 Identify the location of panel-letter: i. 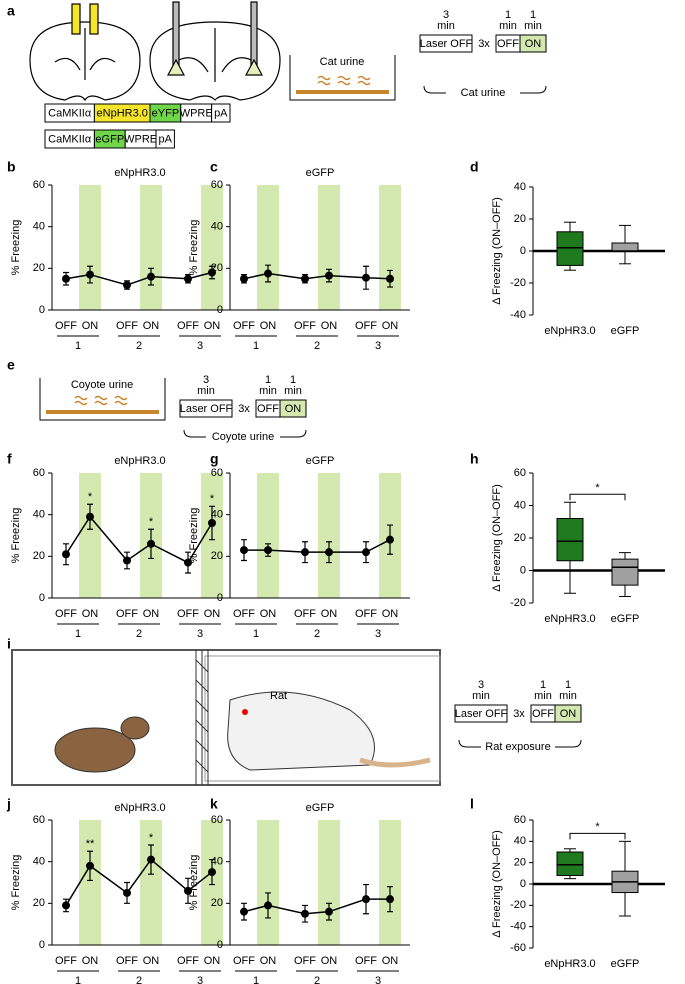
(9, 644).